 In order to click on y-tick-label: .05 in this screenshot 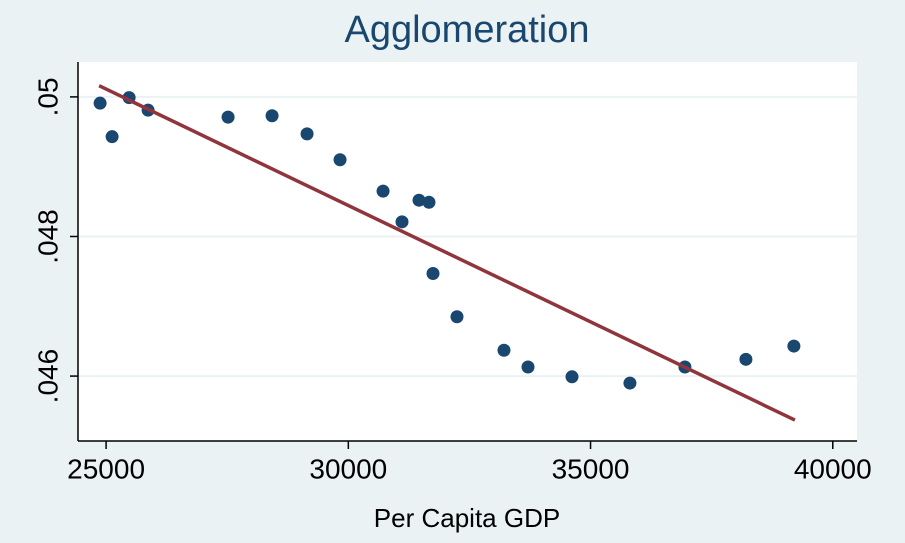, I will do `click(47, 96)`.